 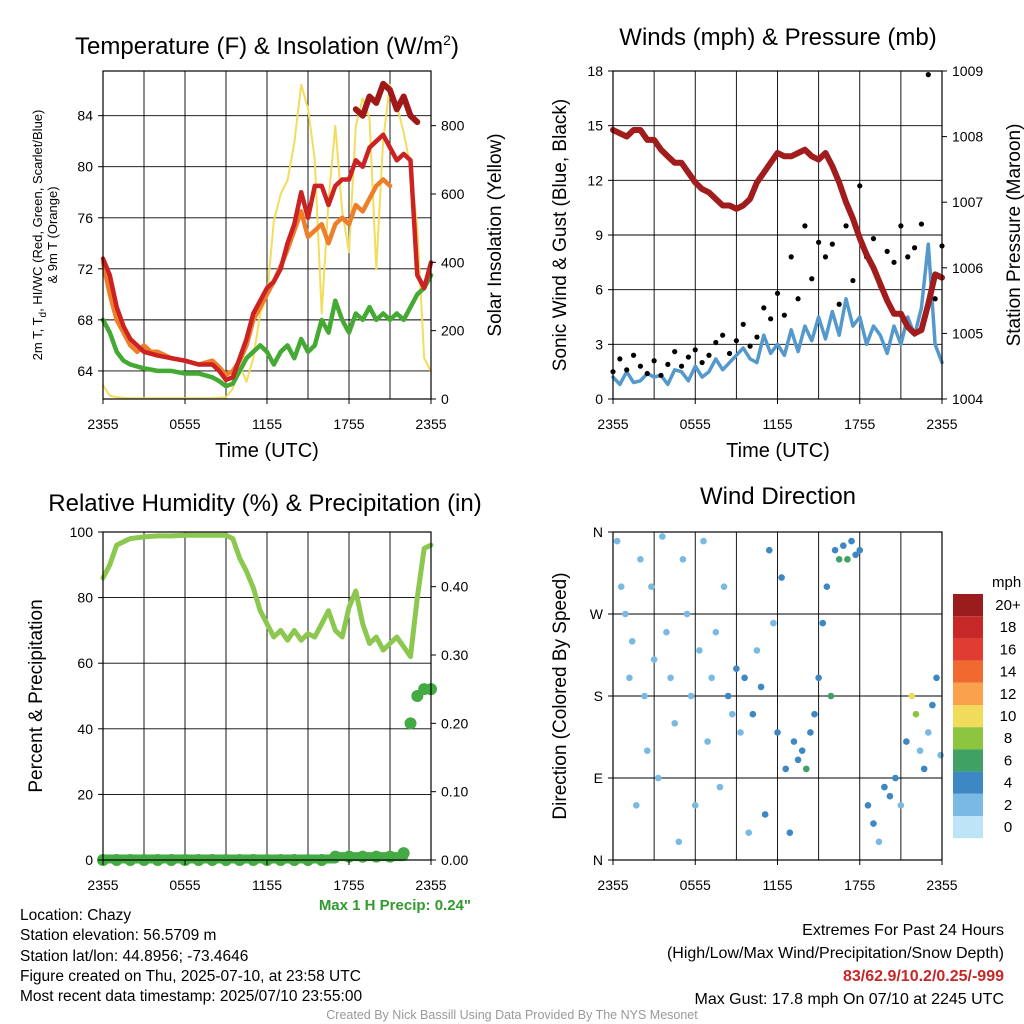 I want to click on series-line-td, so click(x=267, y=330).